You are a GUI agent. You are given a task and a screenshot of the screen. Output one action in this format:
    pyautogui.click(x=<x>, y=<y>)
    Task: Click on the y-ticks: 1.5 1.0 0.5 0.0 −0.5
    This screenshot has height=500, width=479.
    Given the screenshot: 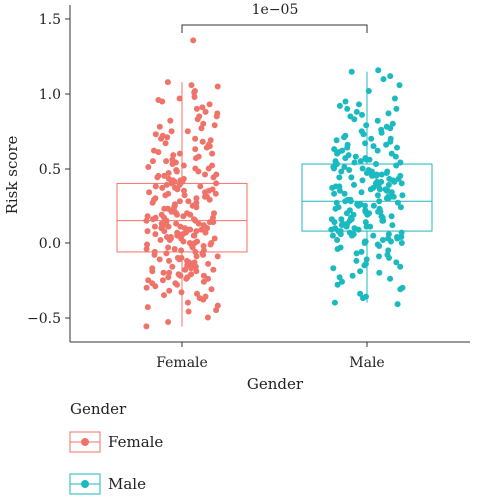 What is the action you would take?
    pyautogui.click(x=48, y=169)
    